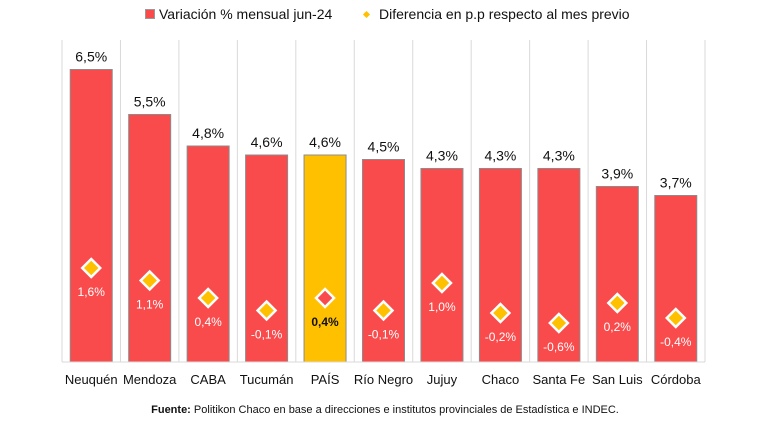 Image resolution: width=770 pixels, height=422 pixels. I want to click on bar-san-luis, so click(617, 274).